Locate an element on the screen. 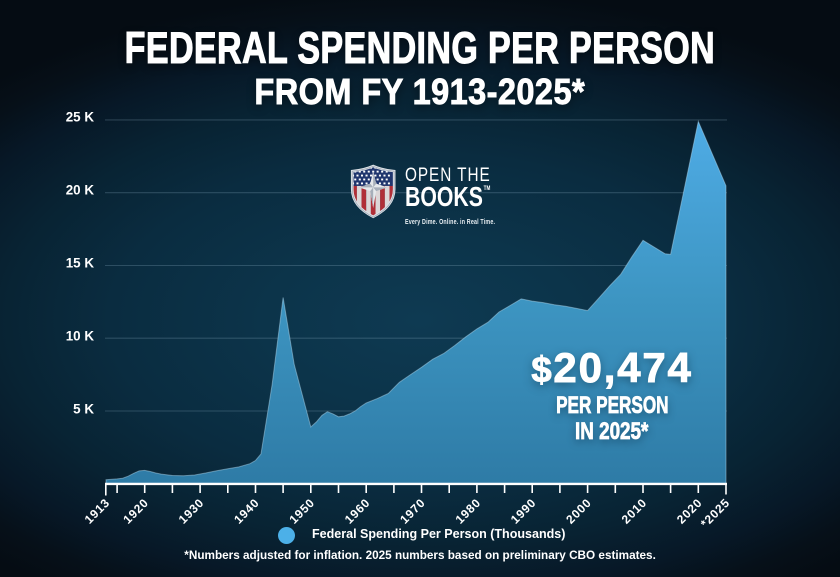 The image size is (840, 577). svg-text: 1920 is located at coordinates (135, 511).